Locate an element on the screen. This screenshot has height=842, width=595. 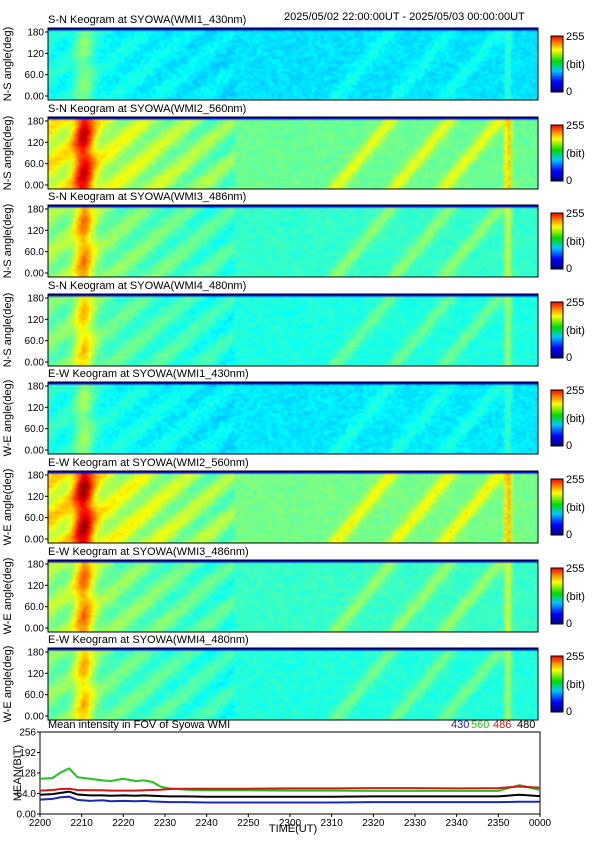
keogram-title: S-N Keogram at SYOWA(WMI3_486nm) is located at coordinates (147, 197).